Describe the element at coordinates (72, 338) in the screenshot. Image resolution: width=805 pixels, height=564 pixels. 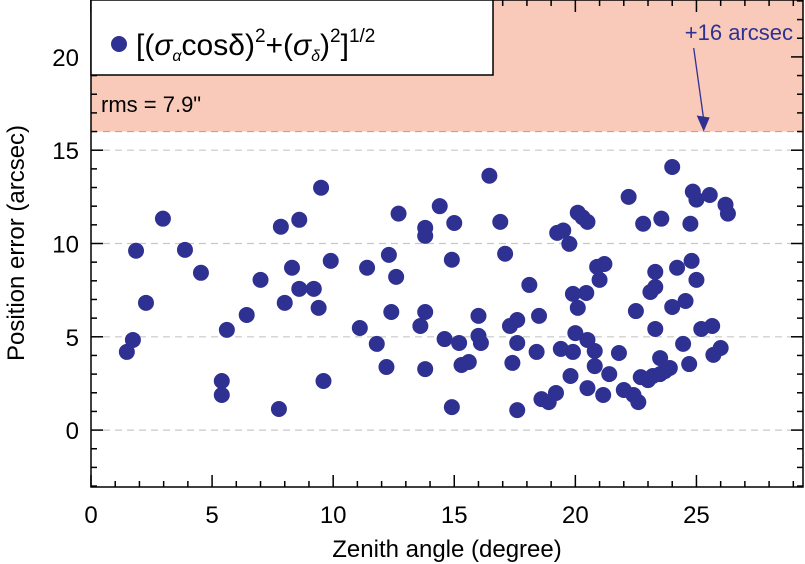
I see `y-tick-label: 5` at that location.